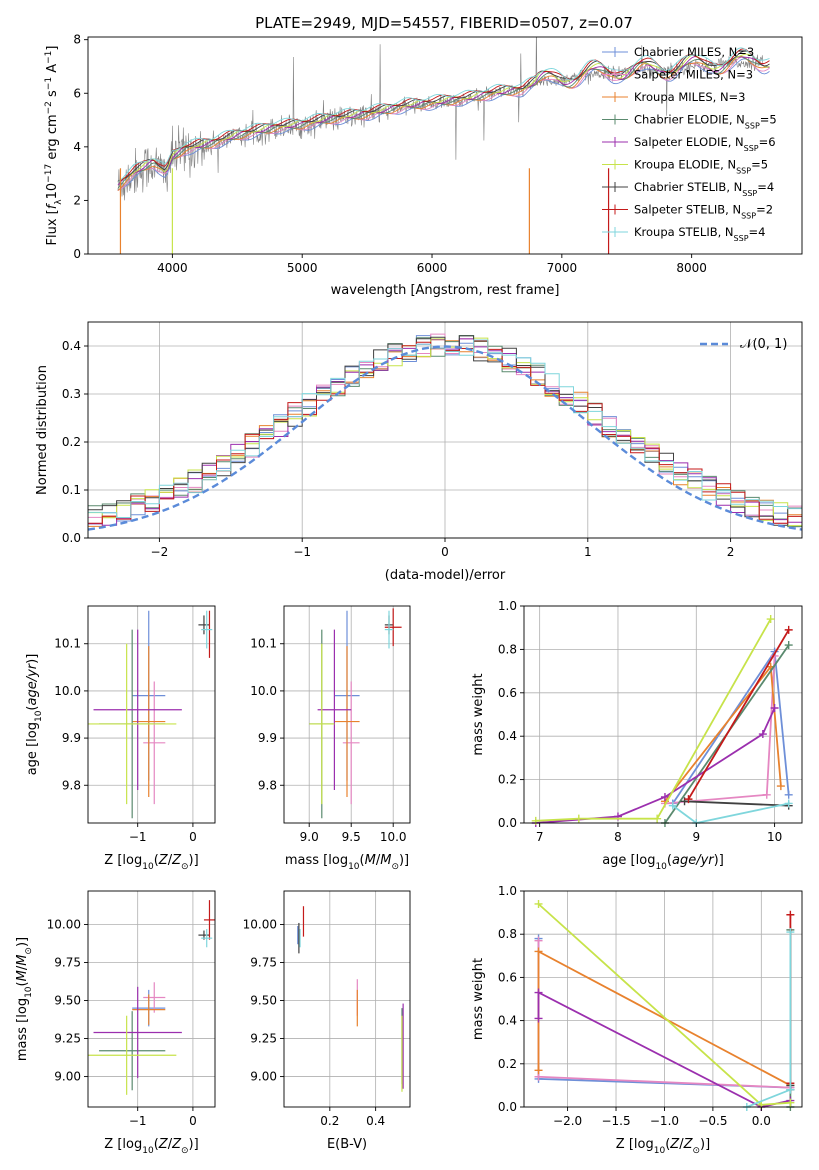  Describe the element at coordinates (77, 40) in the screenshot. I see `y-tick-label: 8` at that location.